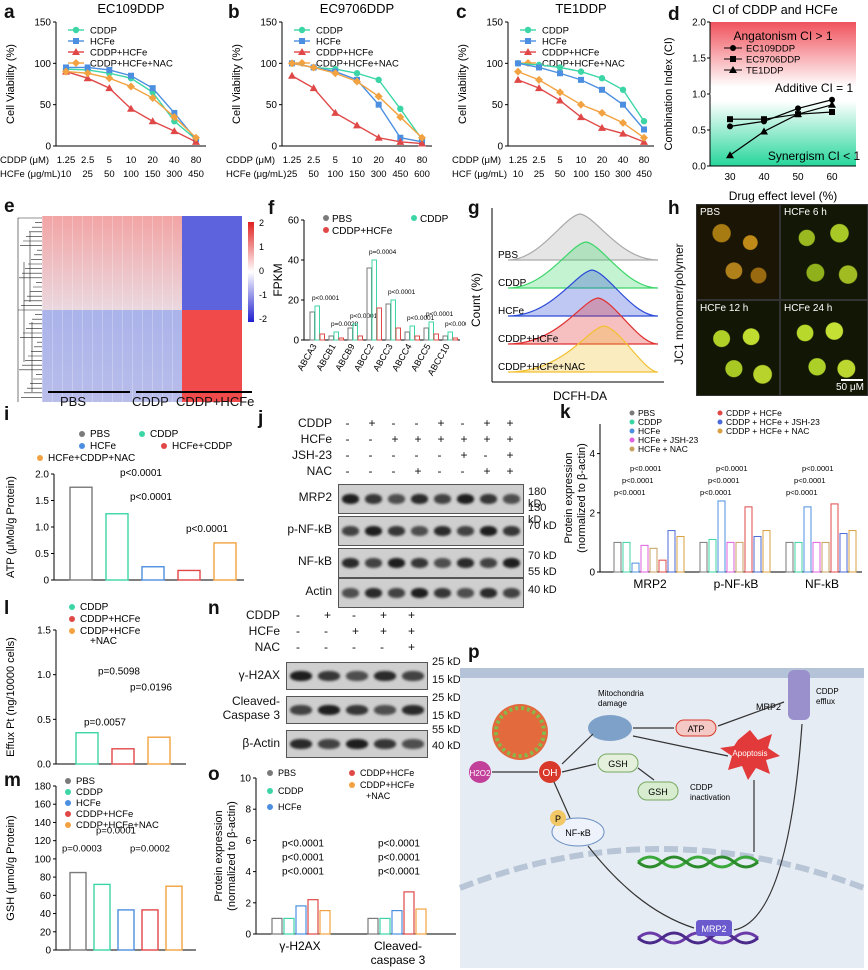 The image size is (868, 970). Describe the element at coordinates (82, 849) in the screenshot. I see `p-value: p=0.0003` at that location.